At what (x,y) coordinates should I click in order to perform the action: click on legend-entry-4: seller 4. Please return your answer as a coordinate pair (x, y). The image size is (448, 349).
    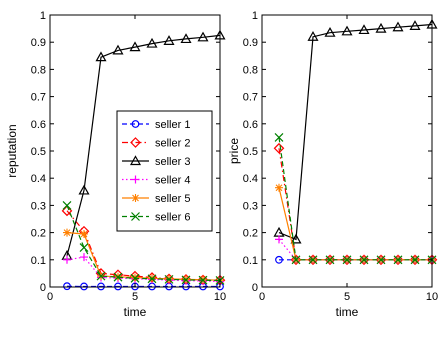
    Looking at the image, I should click on (172, 181).